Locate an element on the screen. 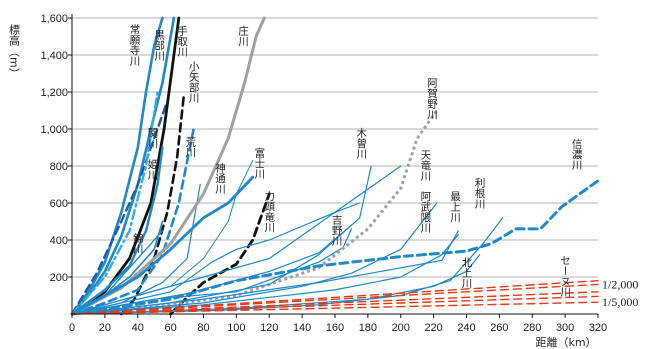  x-tick-label-7: 140 is located at coordinates (302, 328).